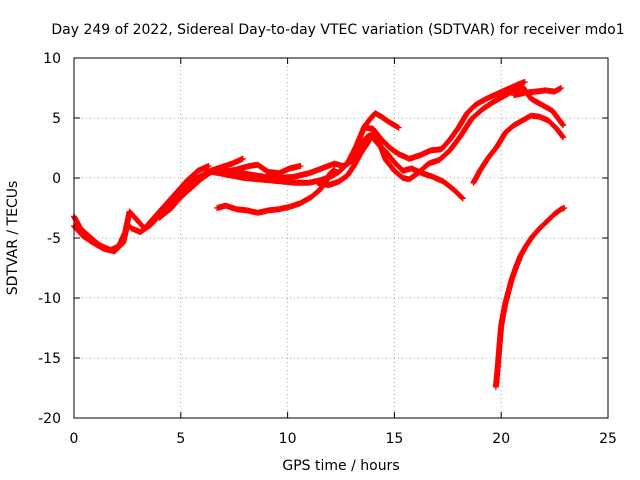  What do you see at coordinates (54, 239) in the screenshot?
I see `y-tick-label: -5` at bounding box center [54, 239].